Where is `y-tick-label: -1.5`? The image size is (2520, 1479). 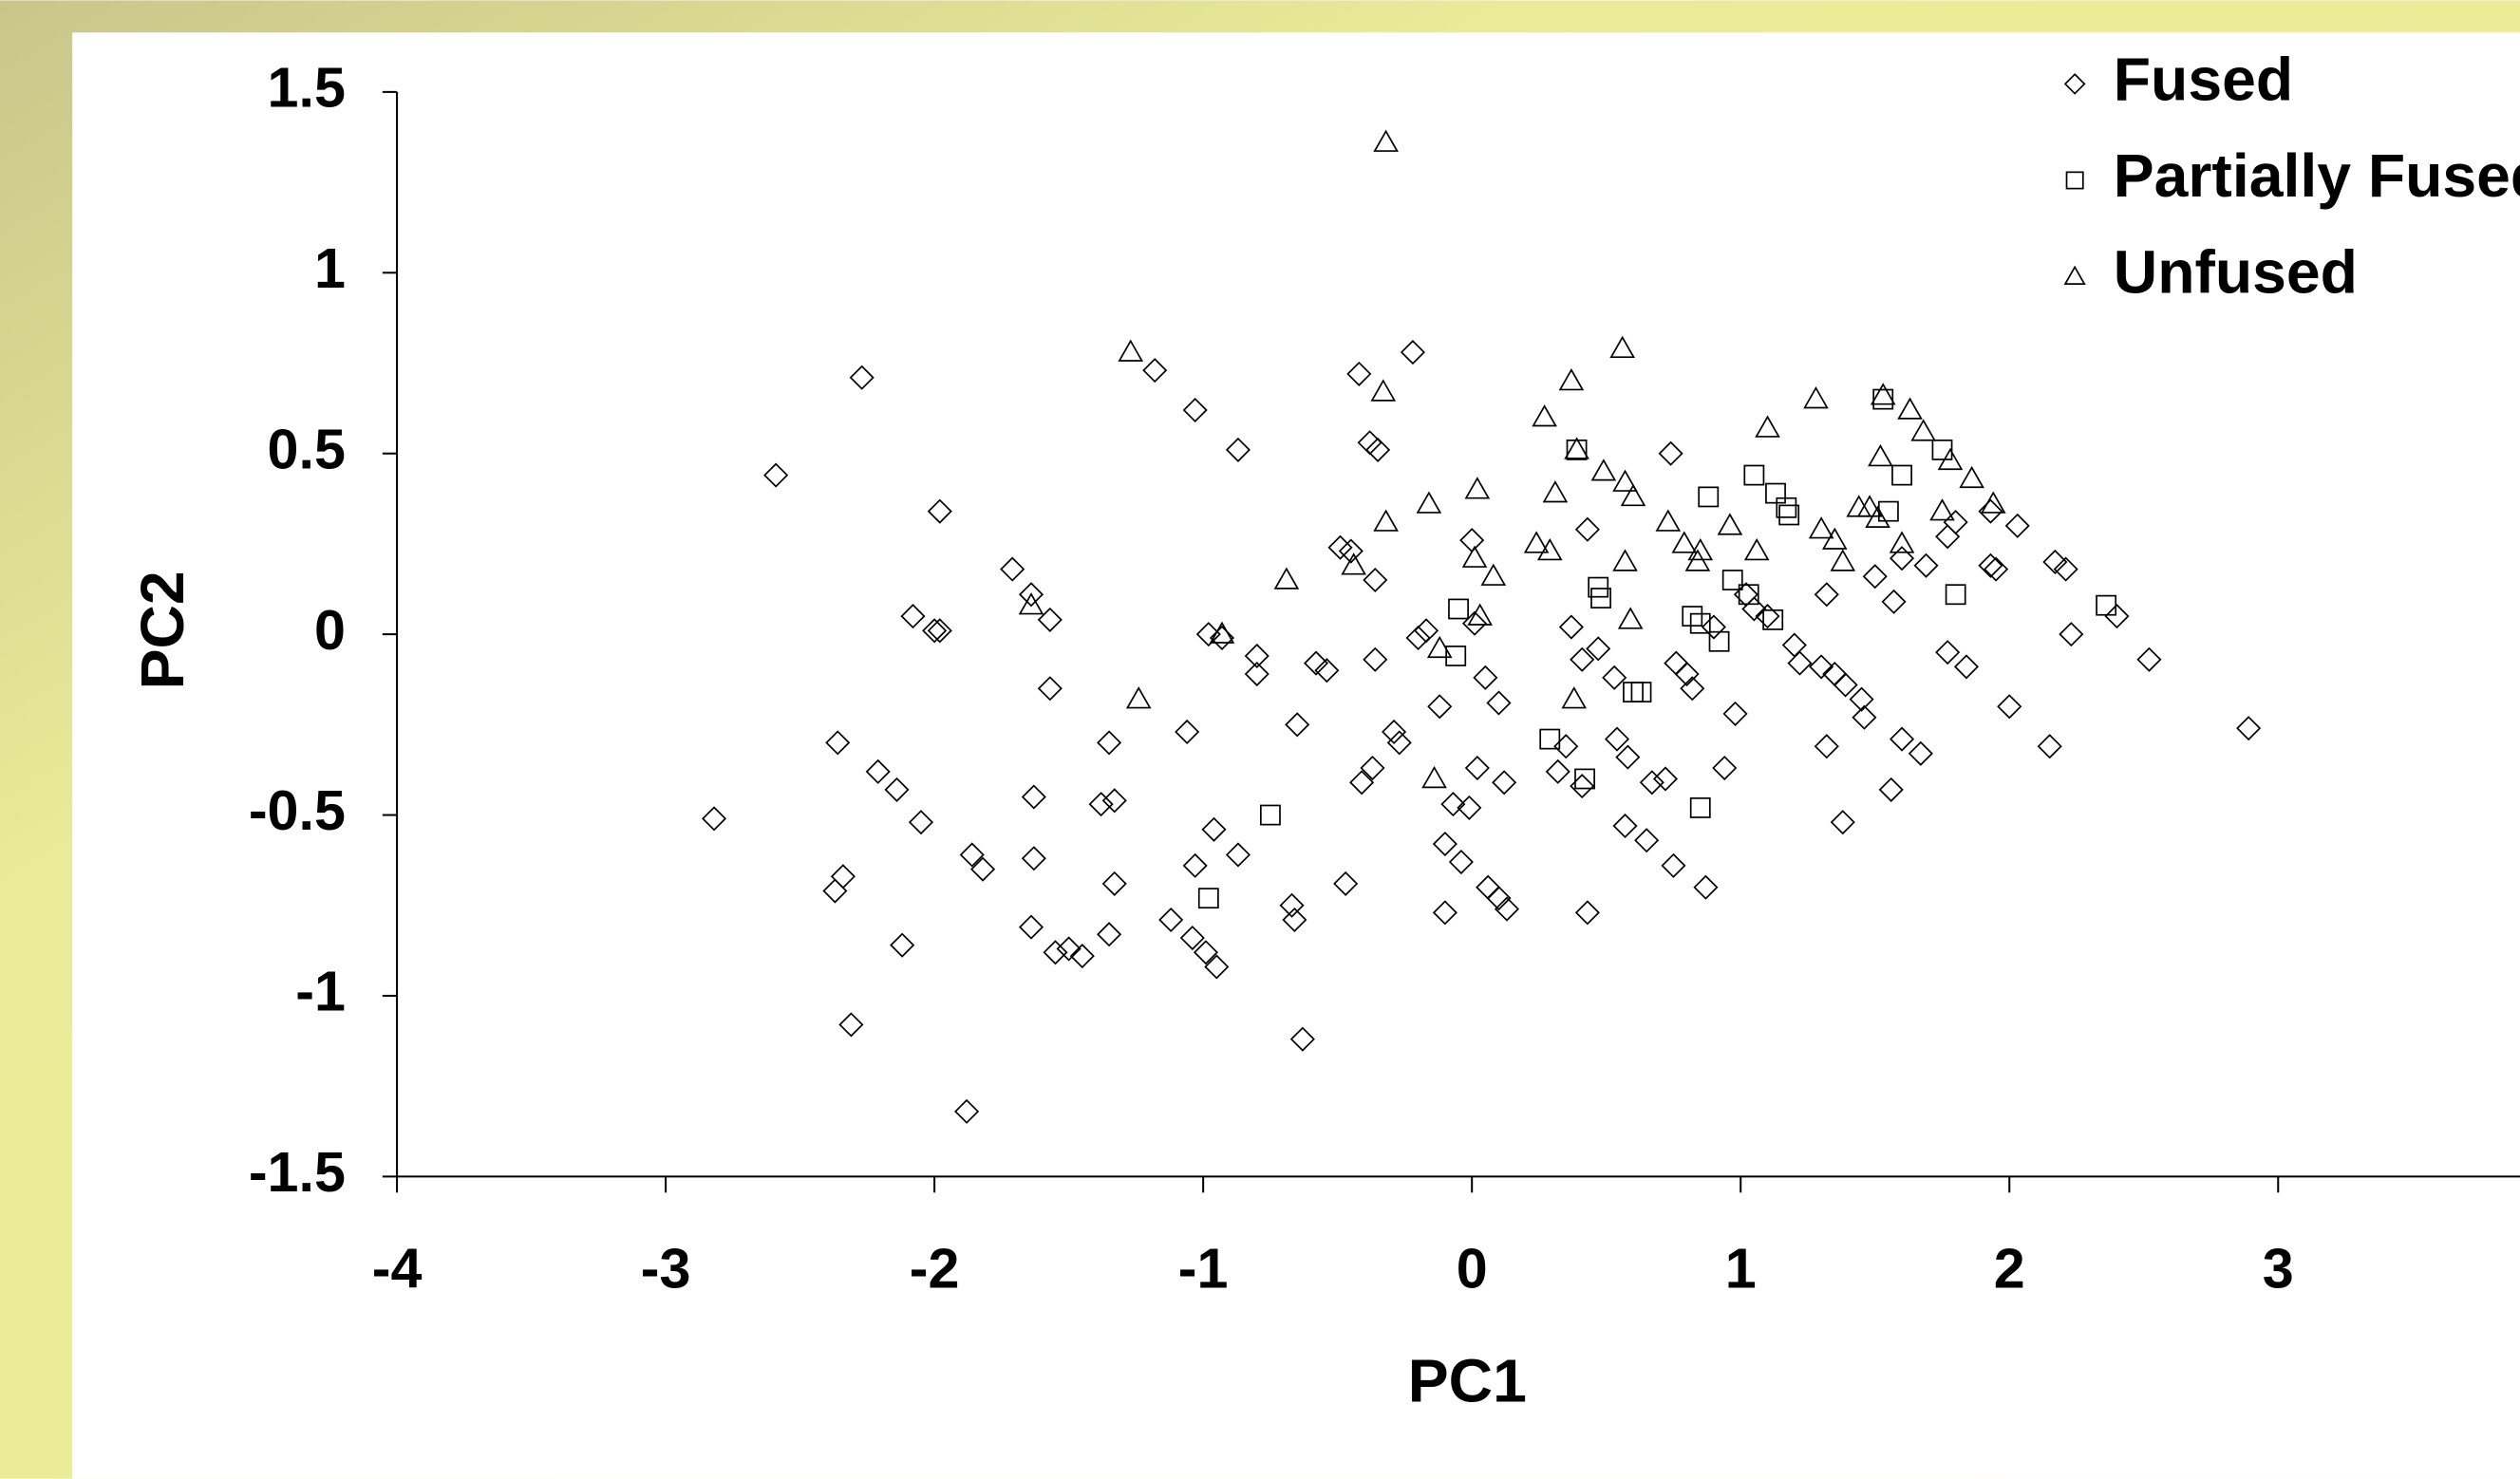 y-tick-label: -1.5 is located at coordinates (297, 1172).